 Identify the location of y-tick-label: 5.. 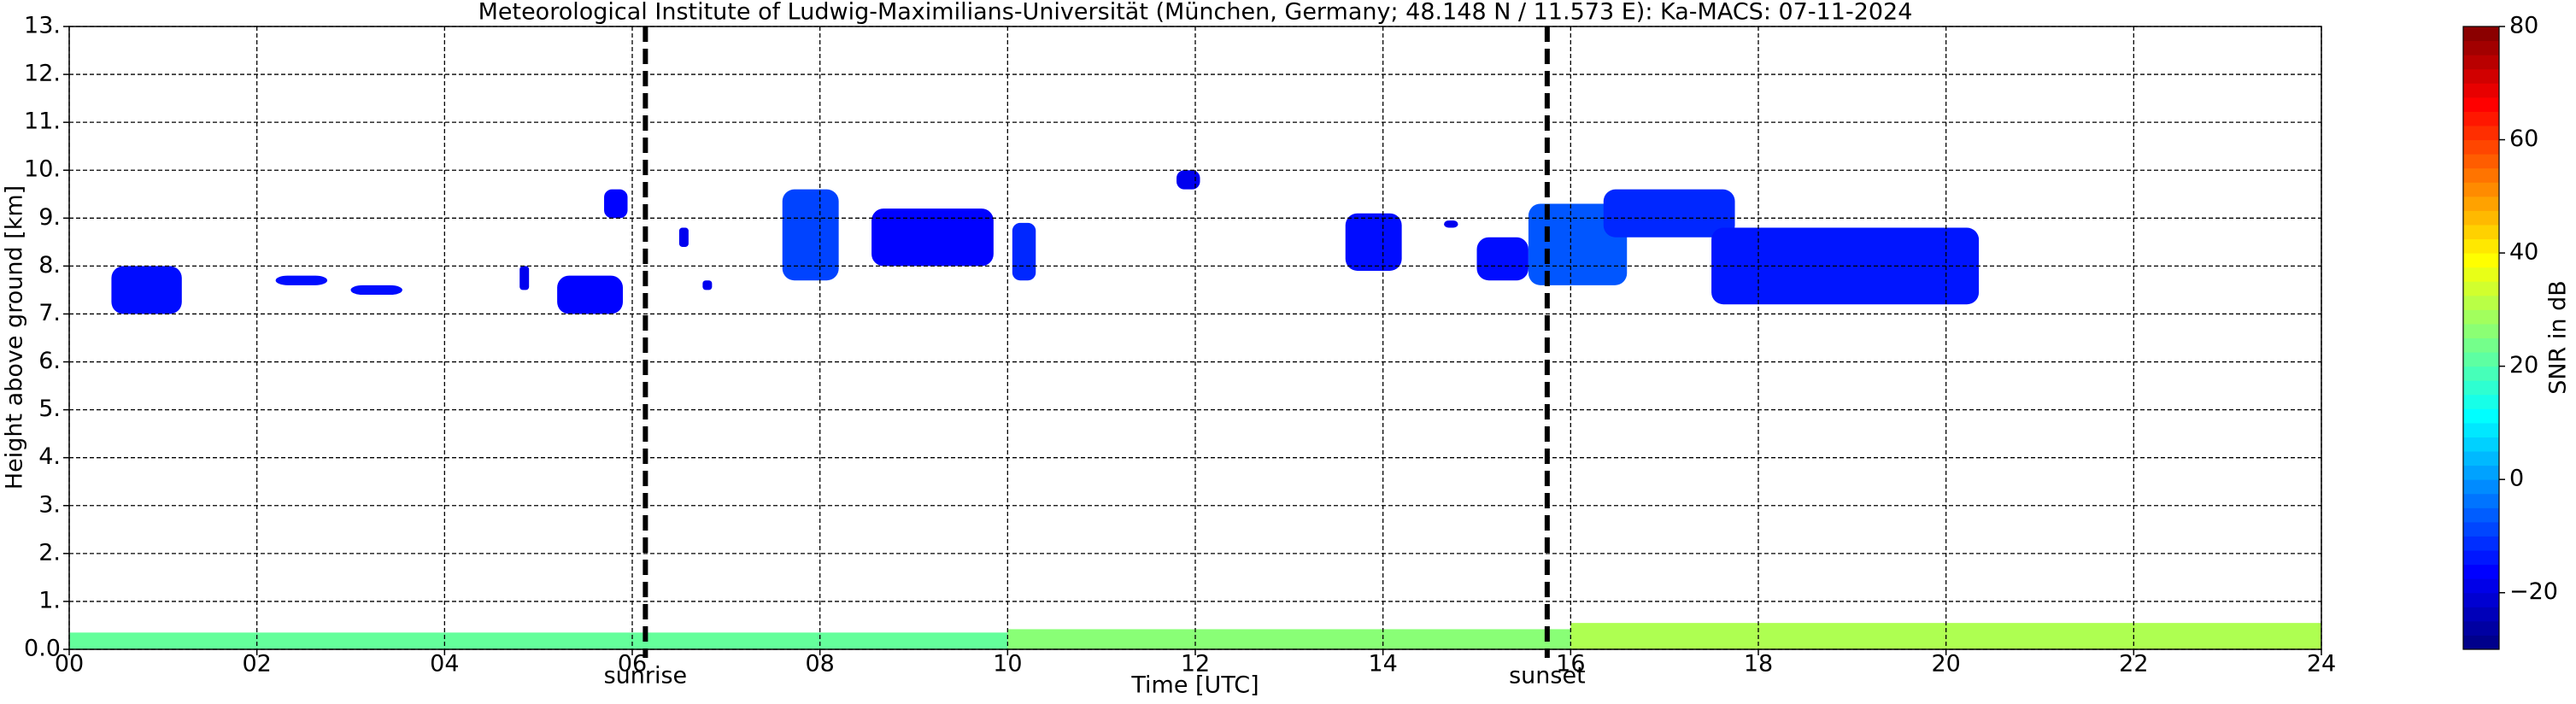
(49, 409).